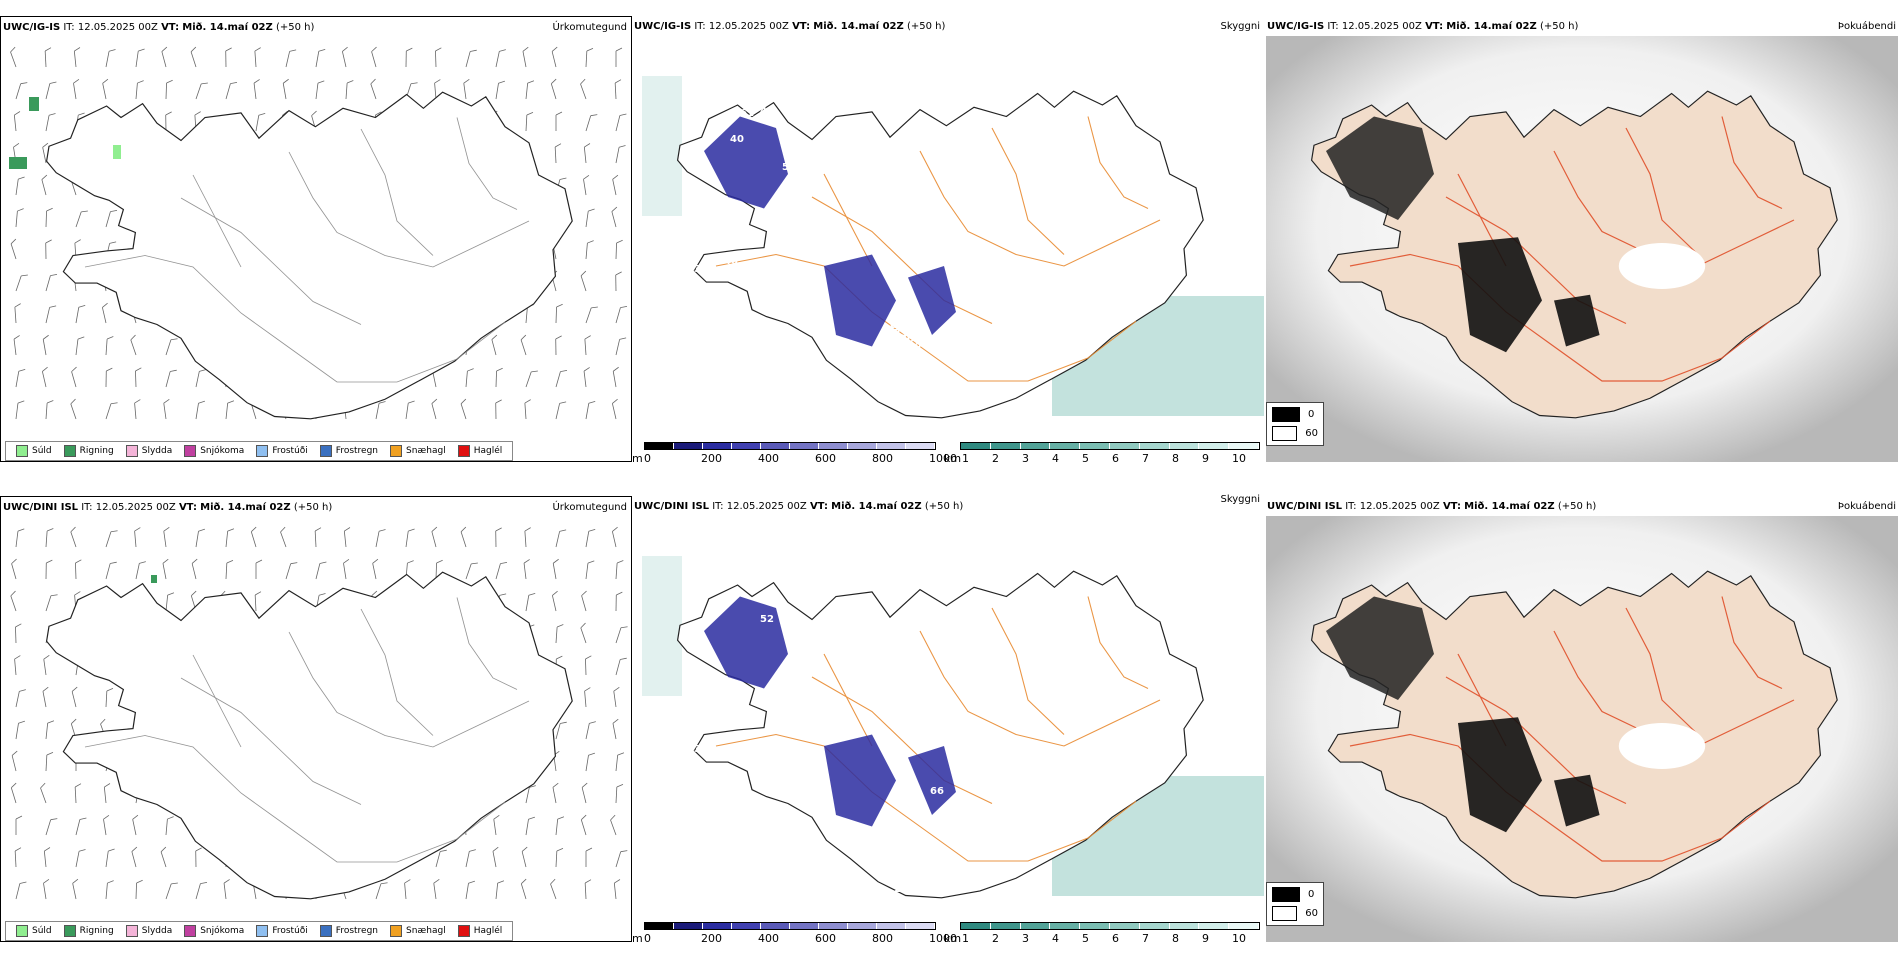  Describe the element at coordinates (31, 27) in the screenshot. I see `model-name: UWC/IG-IS` at that location.